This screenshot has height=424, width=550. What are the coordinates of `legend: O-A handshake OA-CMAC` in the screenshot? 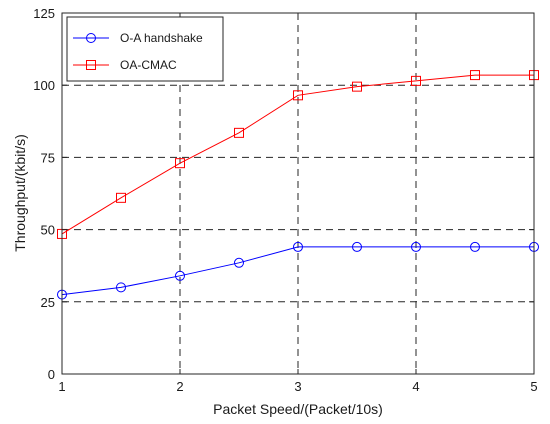 It's located at (145, 49).